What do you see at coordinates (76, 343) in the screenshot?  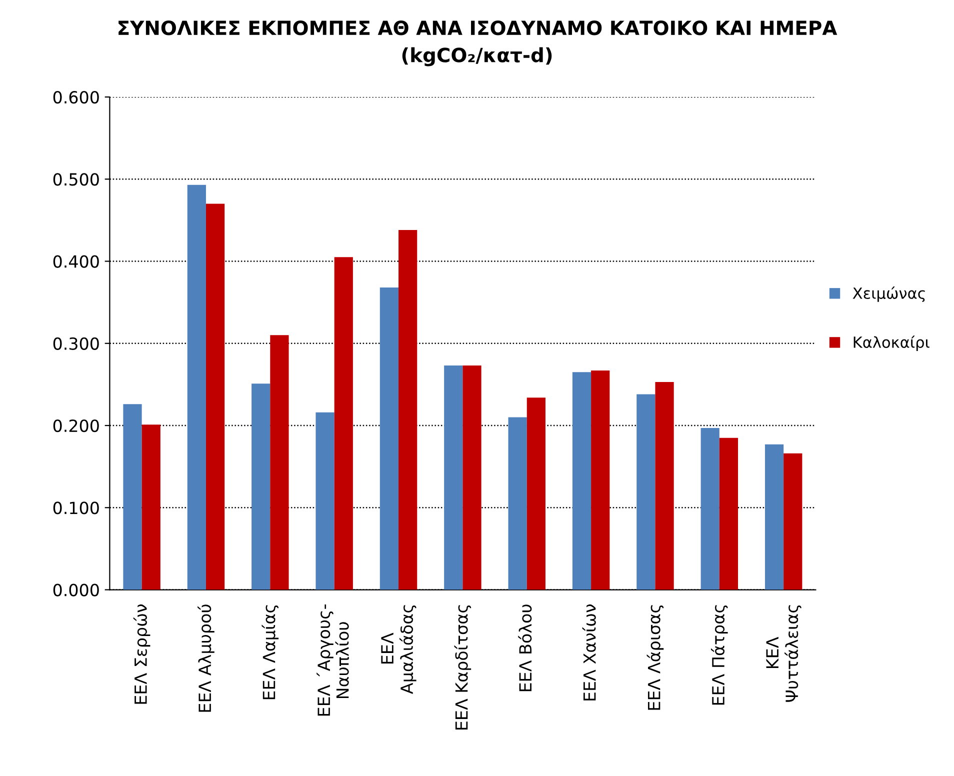 I see `y-tick-label: 0.300` at bounding box center [76, 343].